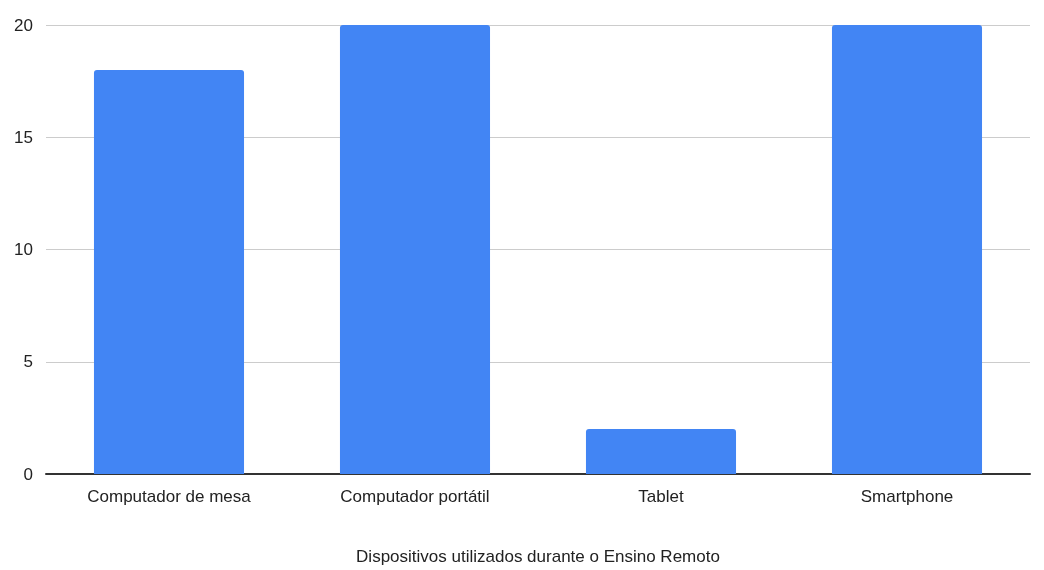 The width and height of the screenshot is (1044, 570). Describe the element at coordinates (538, 556) in the screenshot. I see `x-axis-title: Dispositivos utilizados durante o Ensino Remoto` at that location.